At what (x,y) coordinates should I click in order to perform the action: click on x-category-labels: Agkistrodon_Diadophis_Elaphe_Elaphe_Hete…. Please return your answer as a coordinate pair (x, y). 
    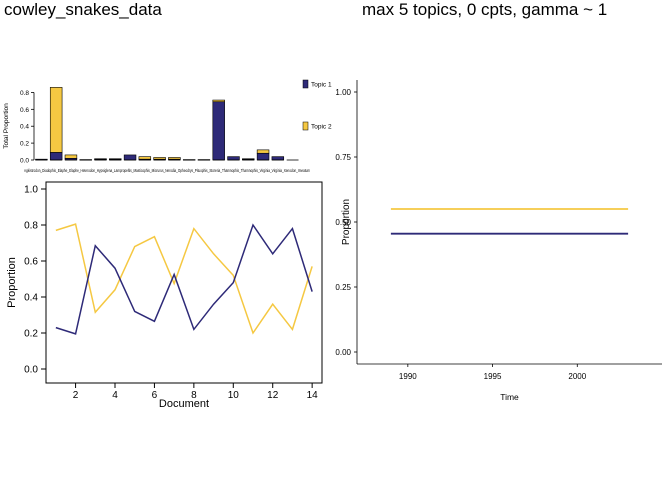
    Looking at the image, I should click on (167, 170).